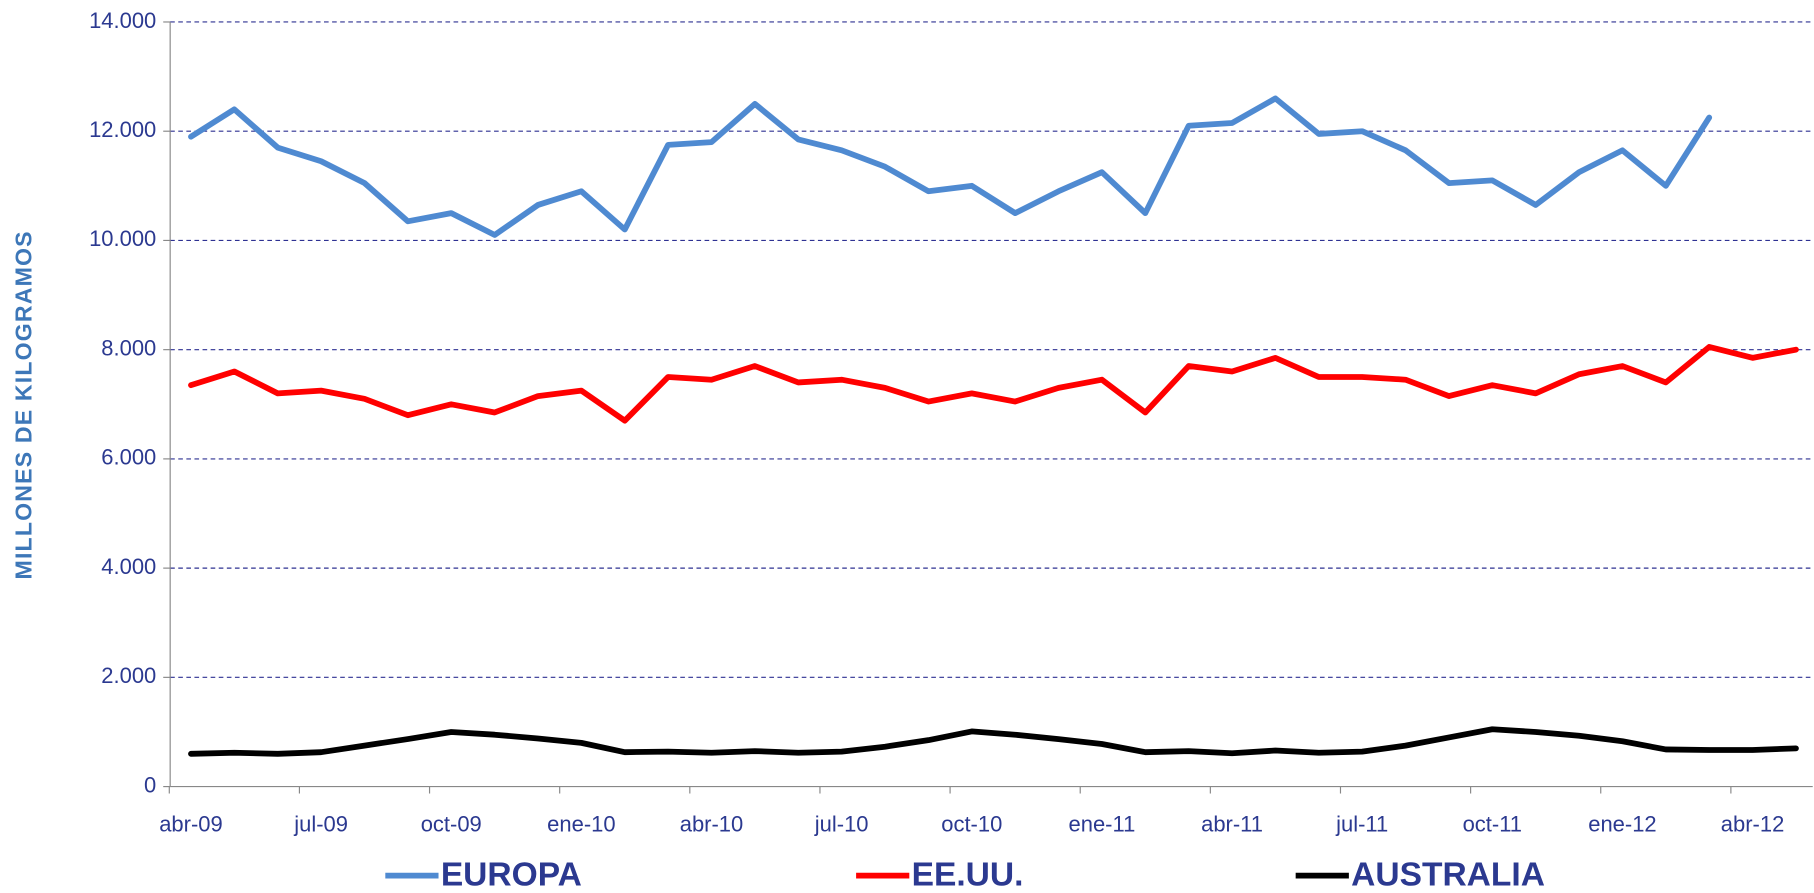  I want to click on y-tick-label: 8.000, so click(128, 347).